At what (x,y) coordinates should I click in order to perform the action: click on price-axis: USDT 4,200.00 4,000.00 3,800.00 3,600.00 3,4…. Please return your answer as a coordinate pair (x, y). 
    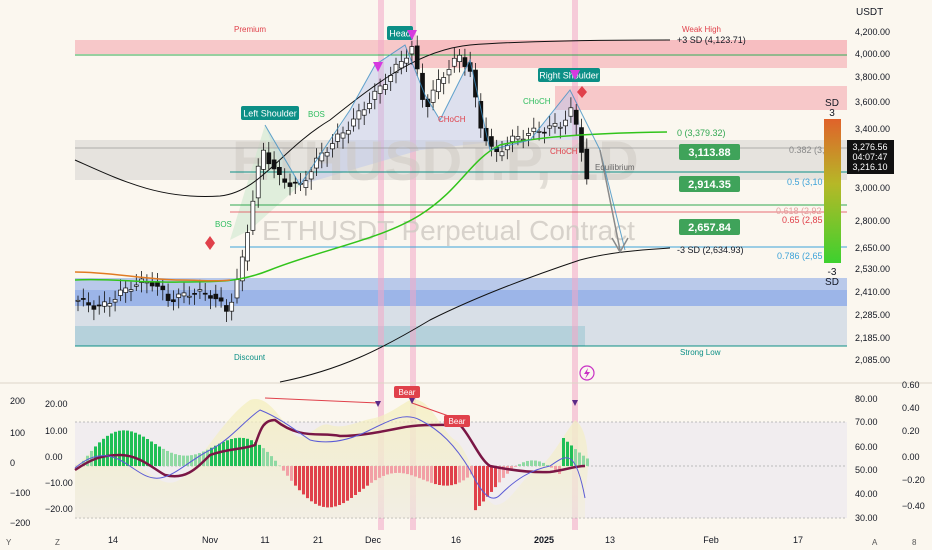
    Looking at the image, I should click on (870, 186).